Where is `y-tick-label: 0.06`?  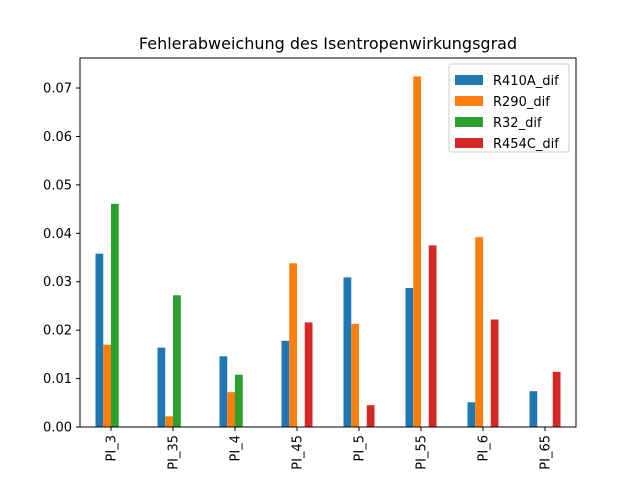
y-tick-label: 0.06 is located at coordinates (57, 137).